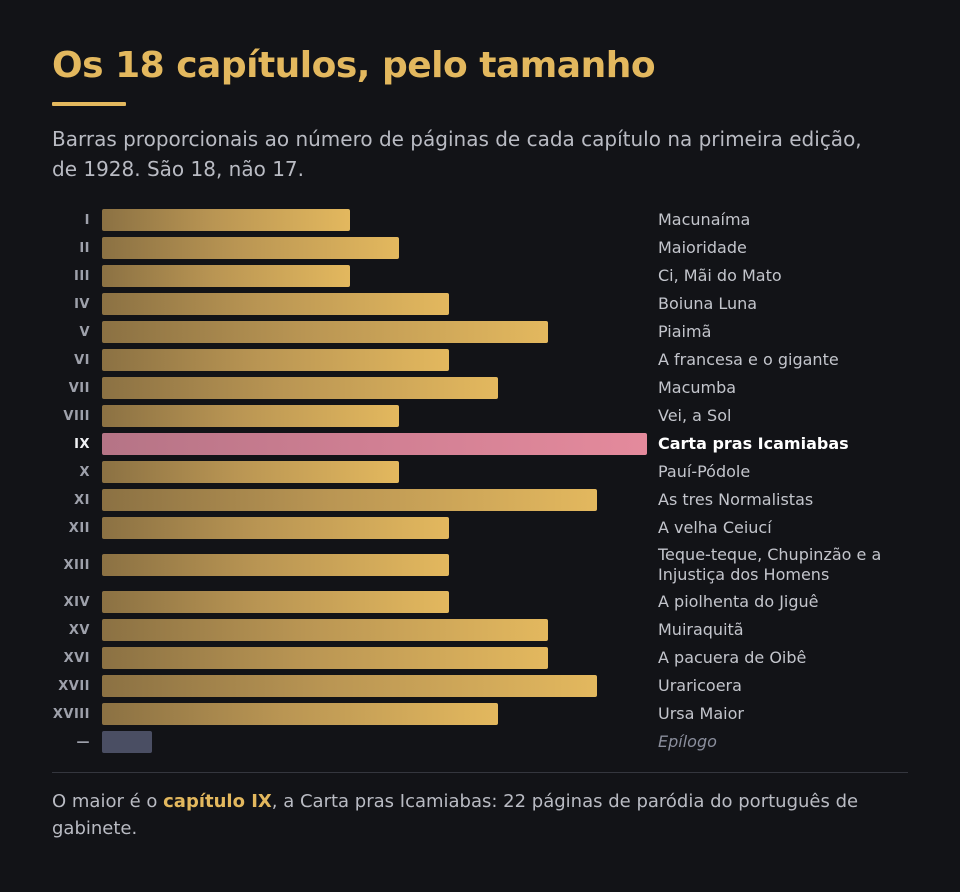 Image resolution: width=960 pixels, height=892 pixels. Describe the element at coordinates (704, 219) in the screenshot. I see `chapter-title: Macunaíma` at that location.